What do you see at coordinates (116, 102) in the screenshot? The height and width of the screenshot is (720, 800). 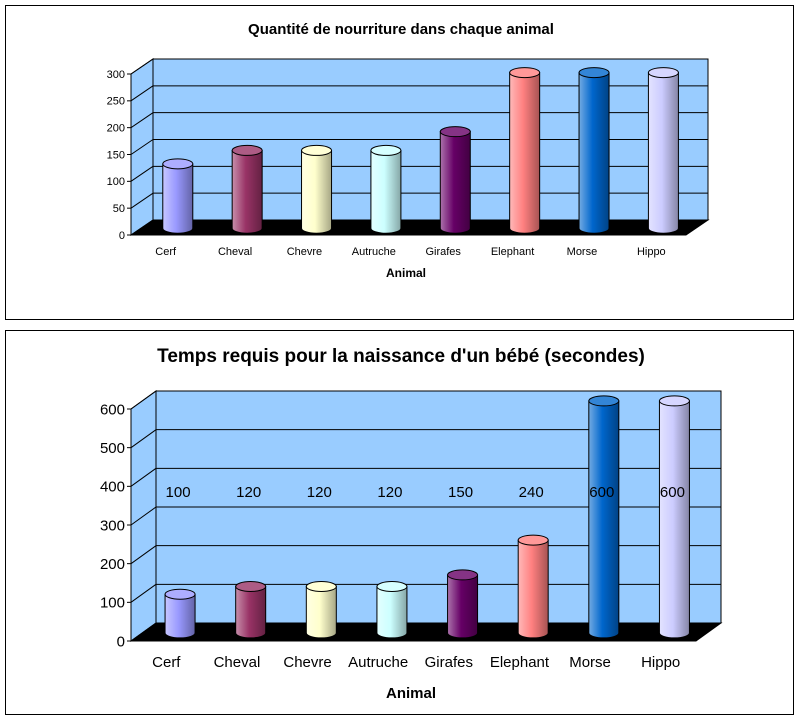 I see `y-tick-label: 250` at bounding box center [116, 102].